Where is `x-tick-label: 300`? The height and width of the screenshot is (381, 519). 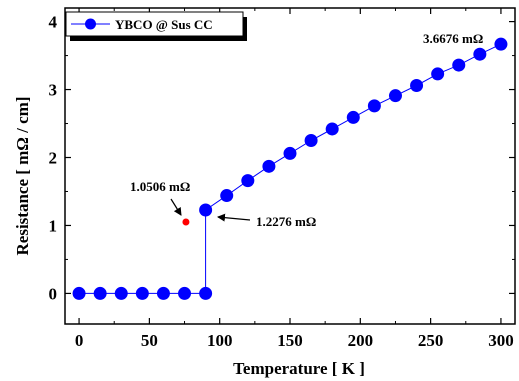
x-tick-label: 300 is located at coordinates (501, 340).